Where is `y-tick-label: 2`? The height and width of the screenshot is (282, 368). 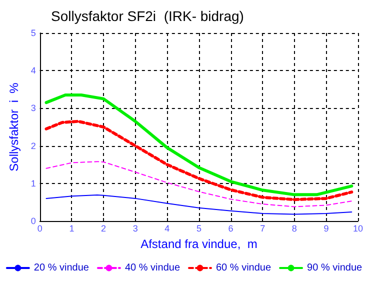
y-tick-label: 2 is located at coordinates (33, 145).